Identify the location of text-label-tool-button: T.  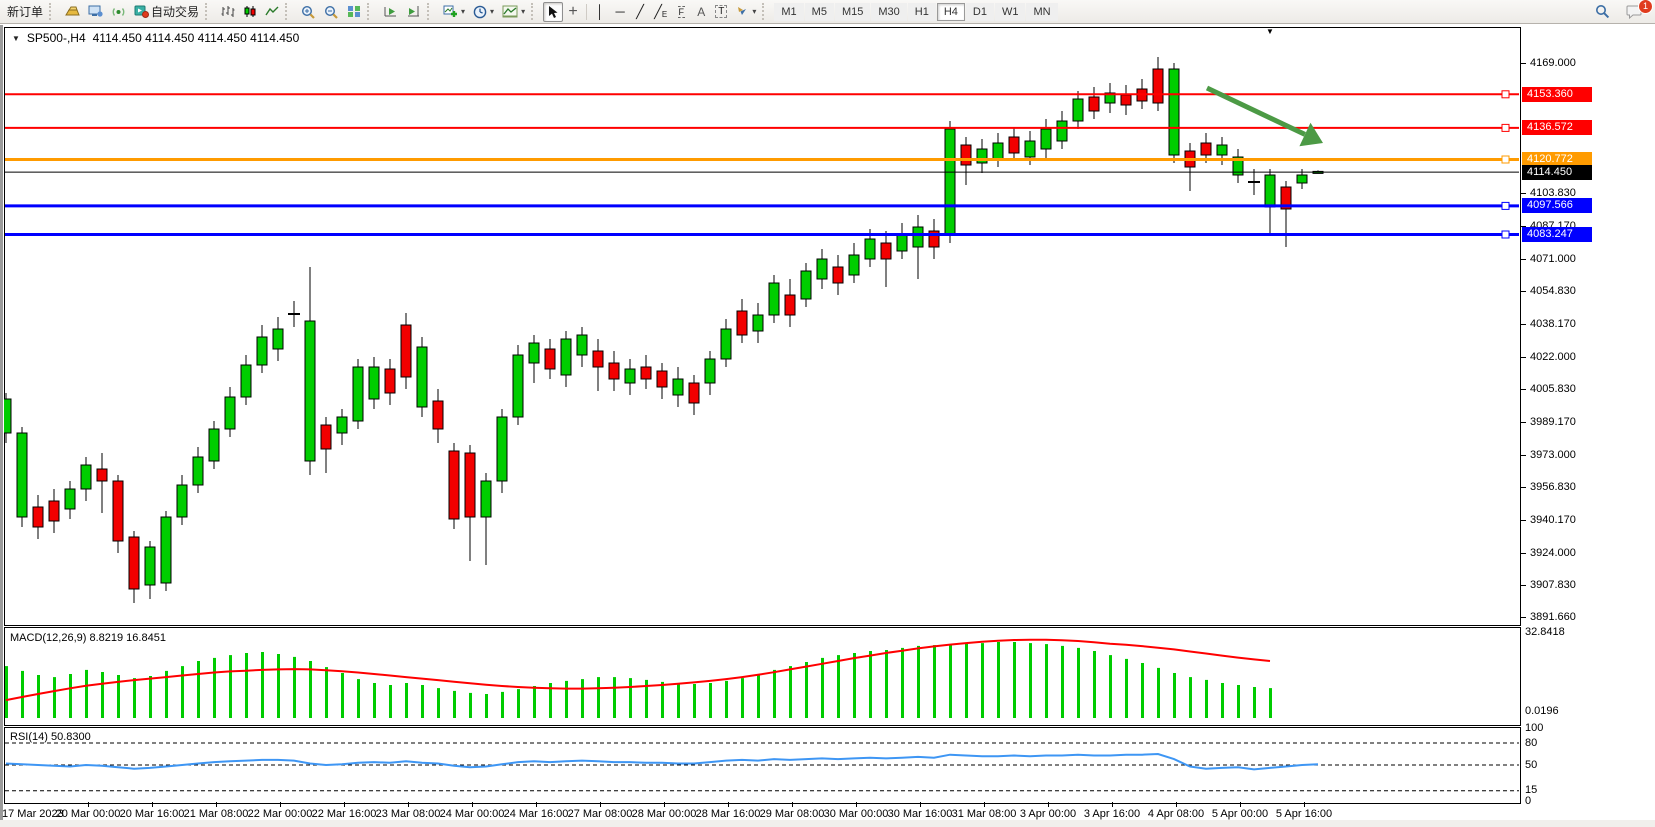
(721, 12).